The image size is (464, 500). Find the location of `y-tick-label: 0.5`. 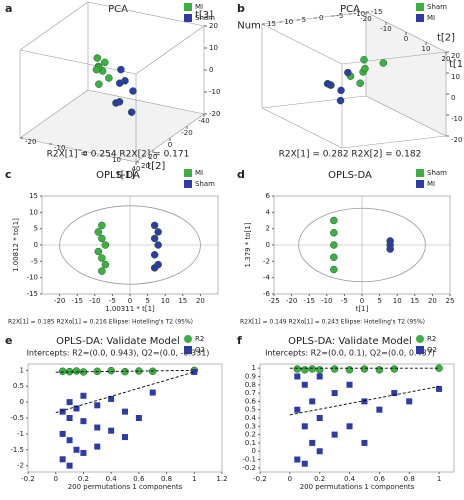

y-tick-label: 0.5 is located at coordinates (250, 410).